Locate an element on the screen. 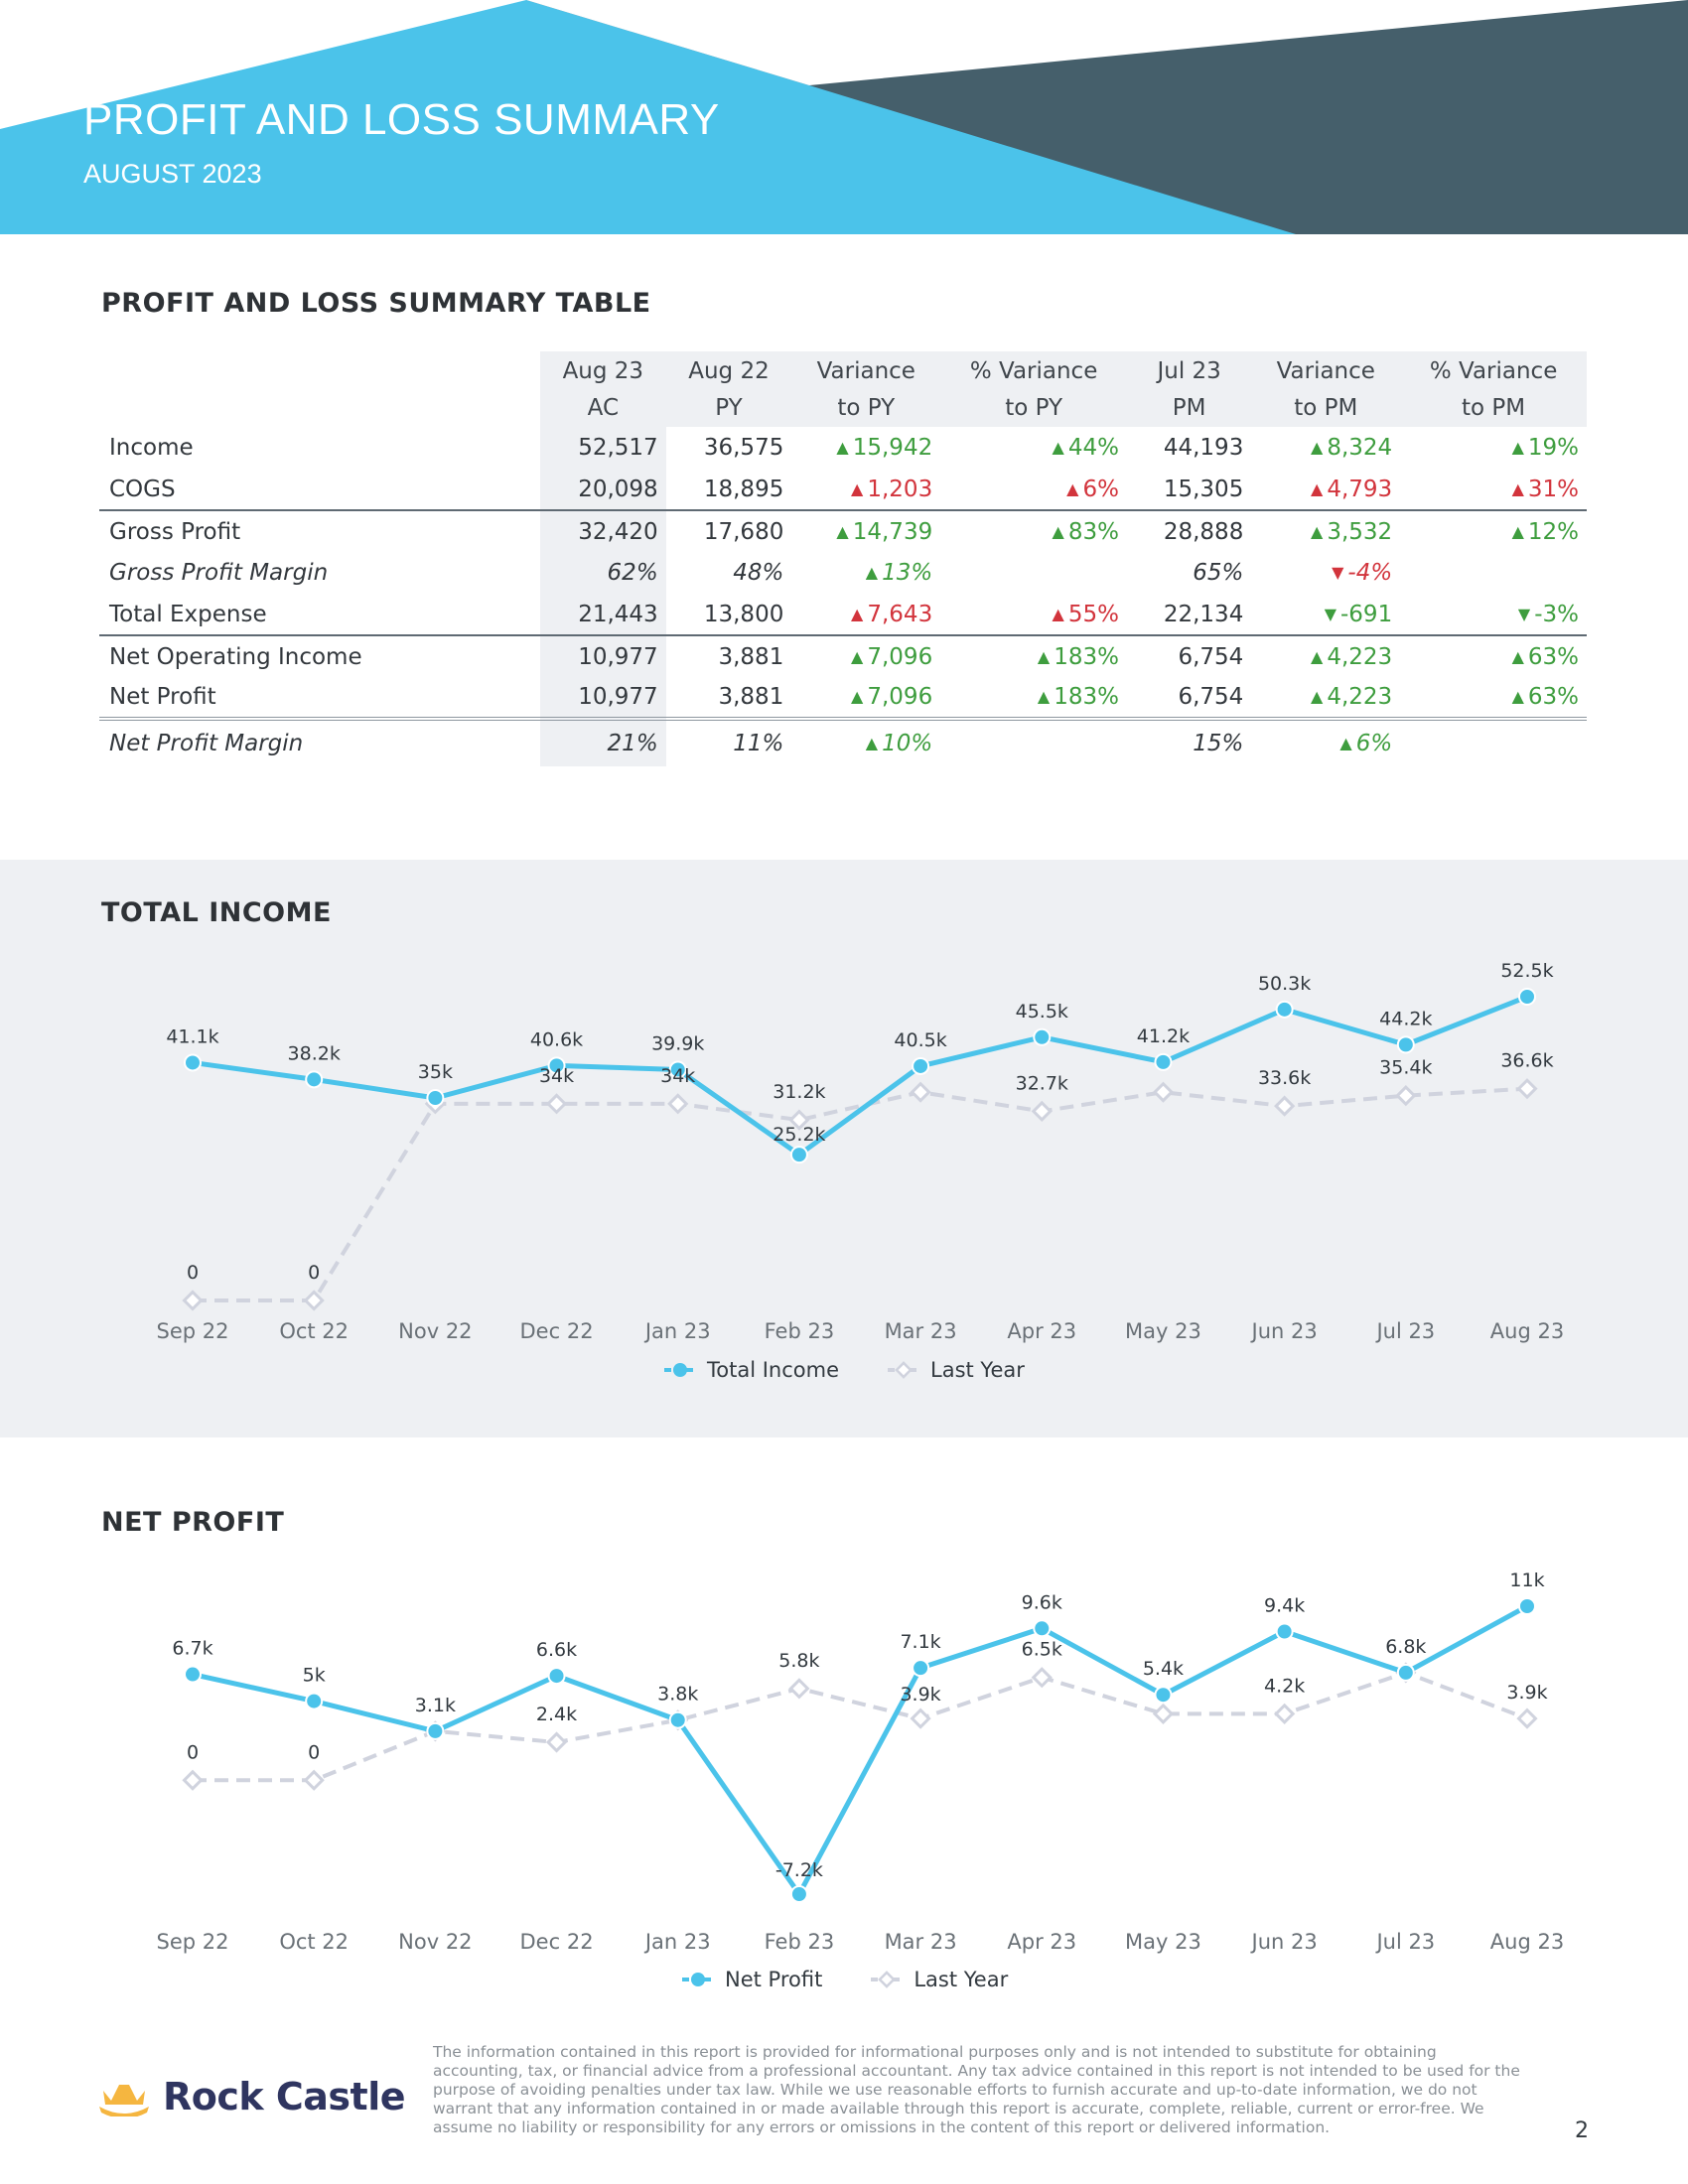 The width and height of the screenshot is (1688, 2184). legend-label: Total Income is located at coordinates (773, 1370).